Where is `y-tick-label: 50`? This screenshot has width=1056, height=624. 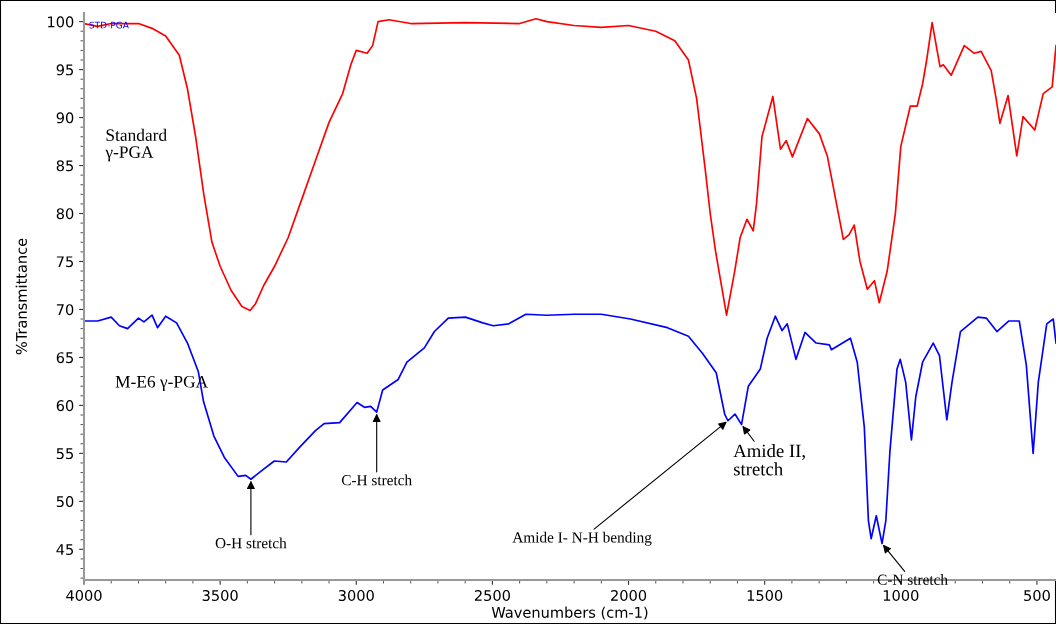
y-tick-label: 50 is located at coordinates (65, 502).